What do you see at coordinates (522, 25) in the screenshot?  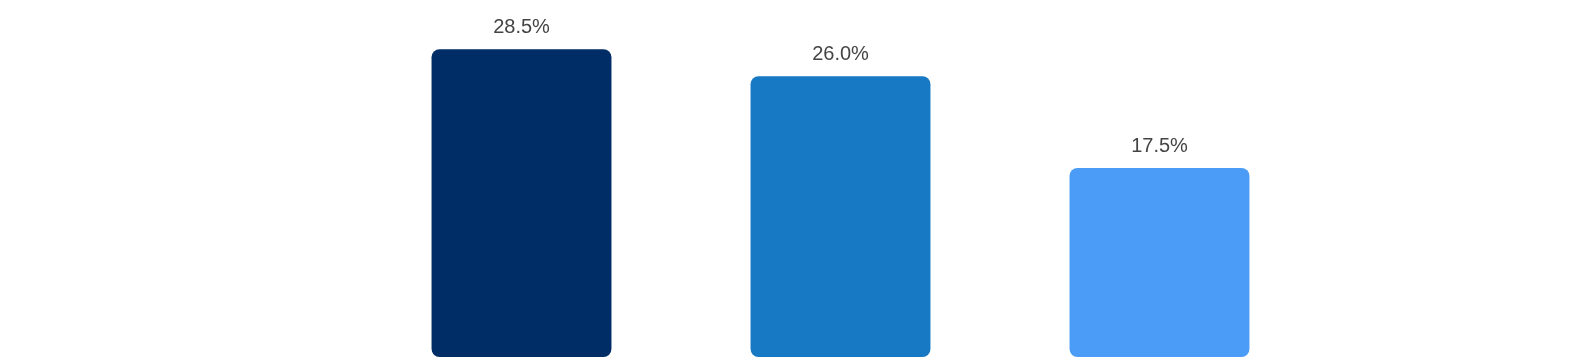 I see `data-label: 28.5%` at bounding box center [522, 25].